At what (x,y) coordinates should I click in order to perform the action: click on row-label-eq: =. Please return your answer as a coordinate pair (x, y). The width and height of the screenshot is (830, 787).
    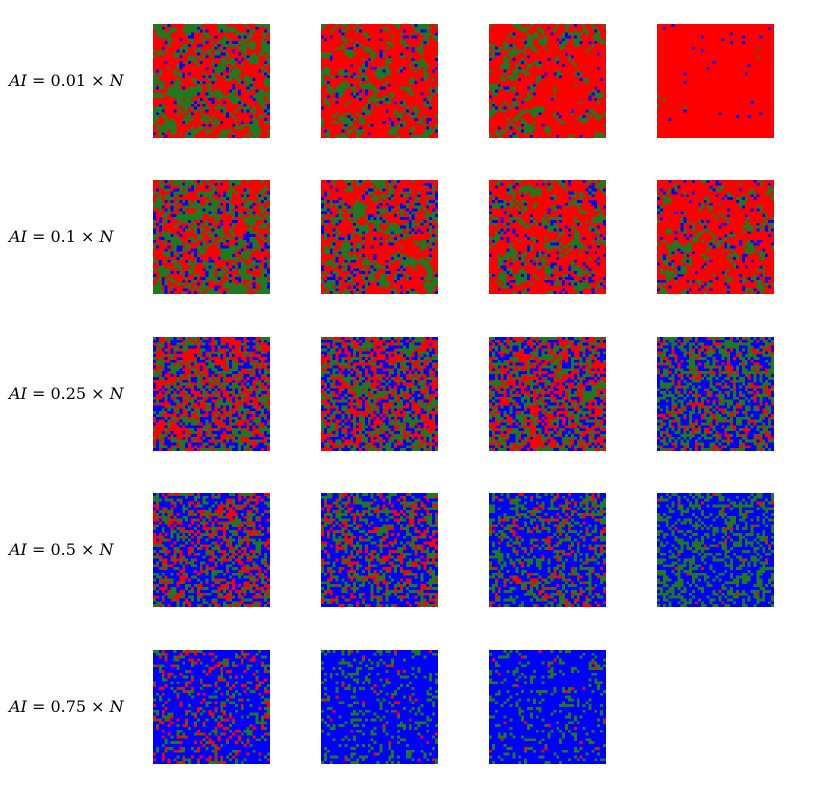
    Looking at the image, I should click on (38, 393).